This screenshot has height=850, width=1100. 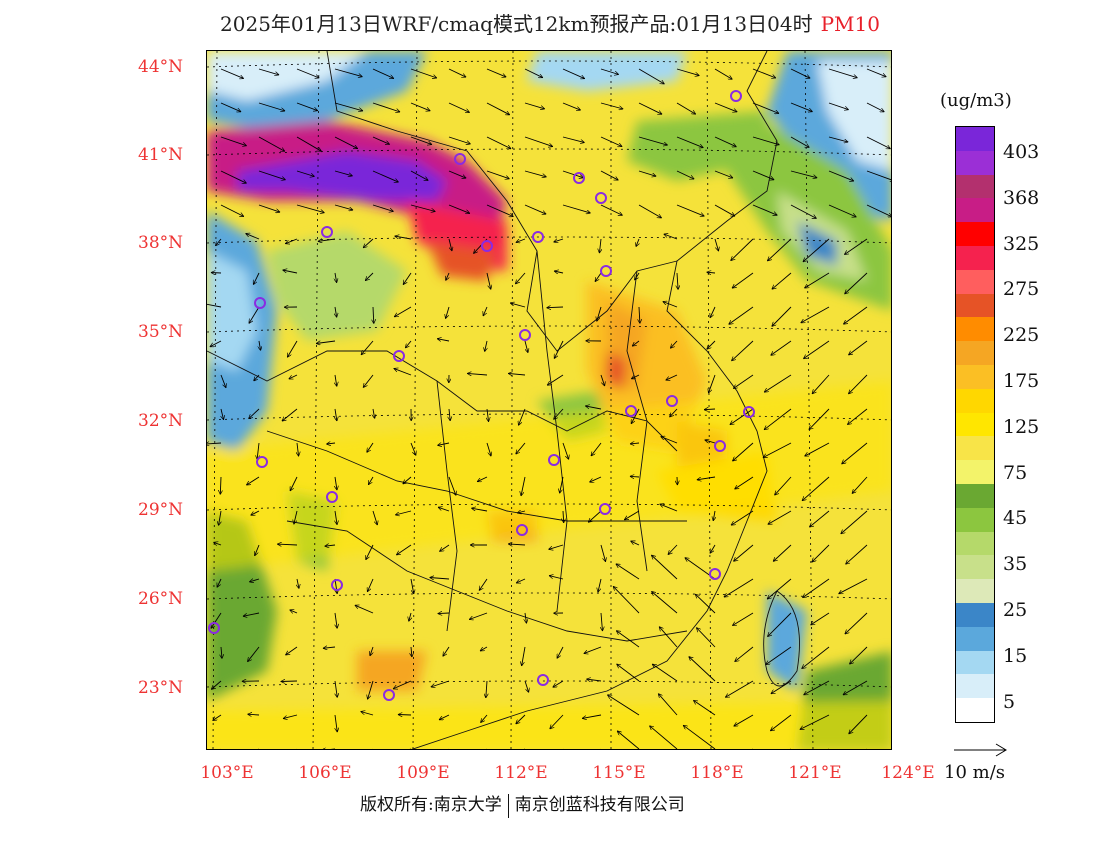 What do you see at coordinates (1015, 564) in the screenshot?
I see `legend-label: 35` at bounding box center [1015, 564].